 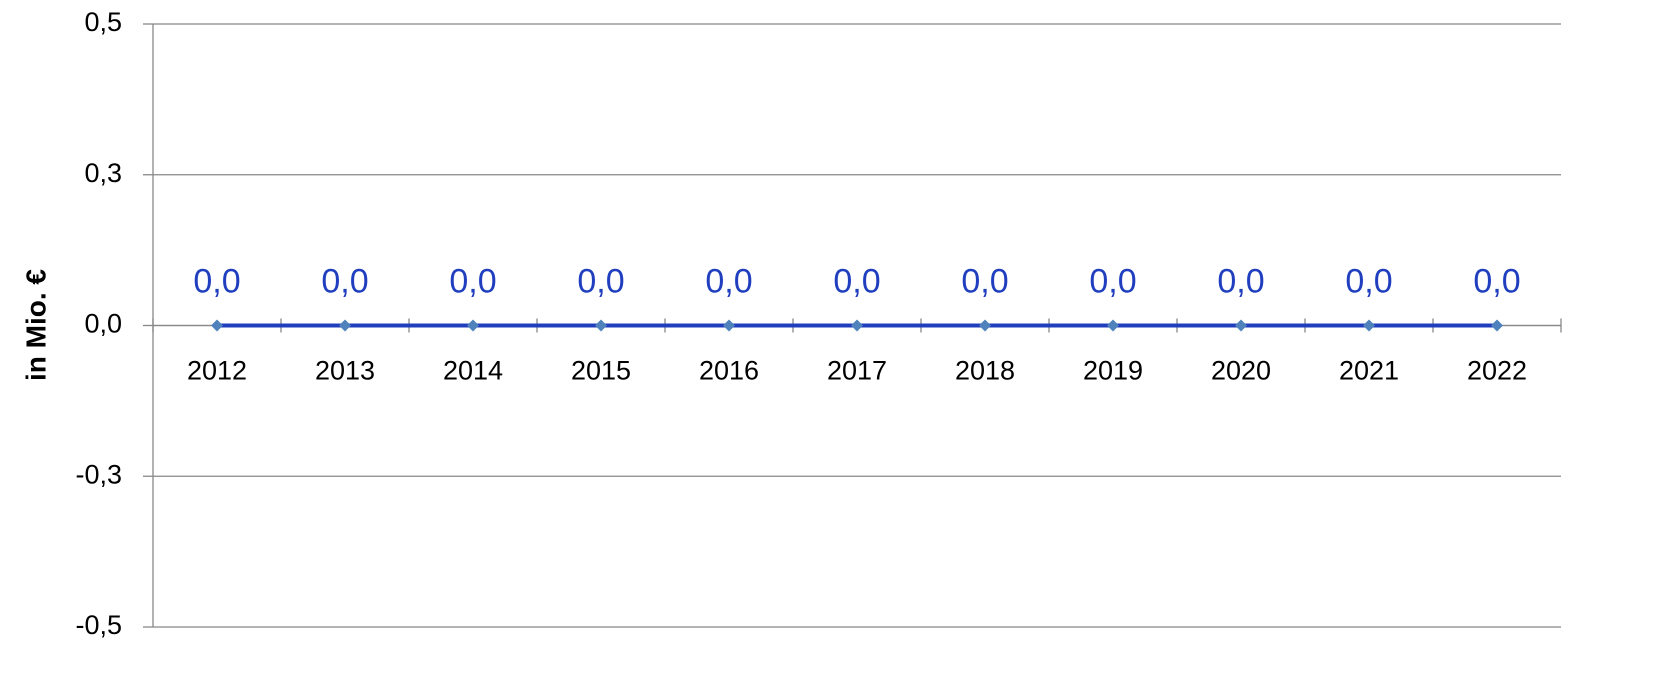 I want to click on x-tick-label: 2013, so click(x=345, y=371).